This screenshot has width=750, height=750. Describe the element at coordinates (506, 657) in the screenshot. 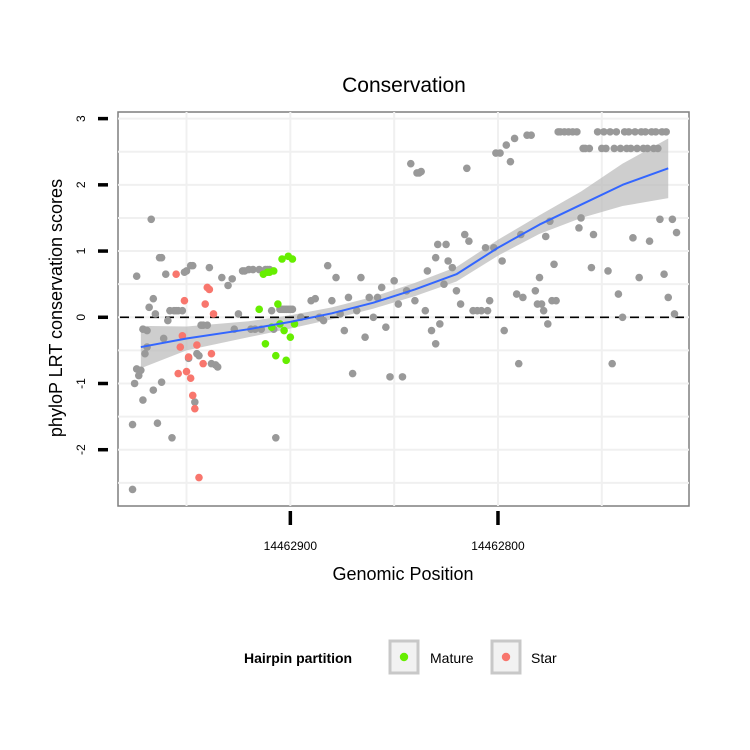

I see `legend-dot-star` at that location.